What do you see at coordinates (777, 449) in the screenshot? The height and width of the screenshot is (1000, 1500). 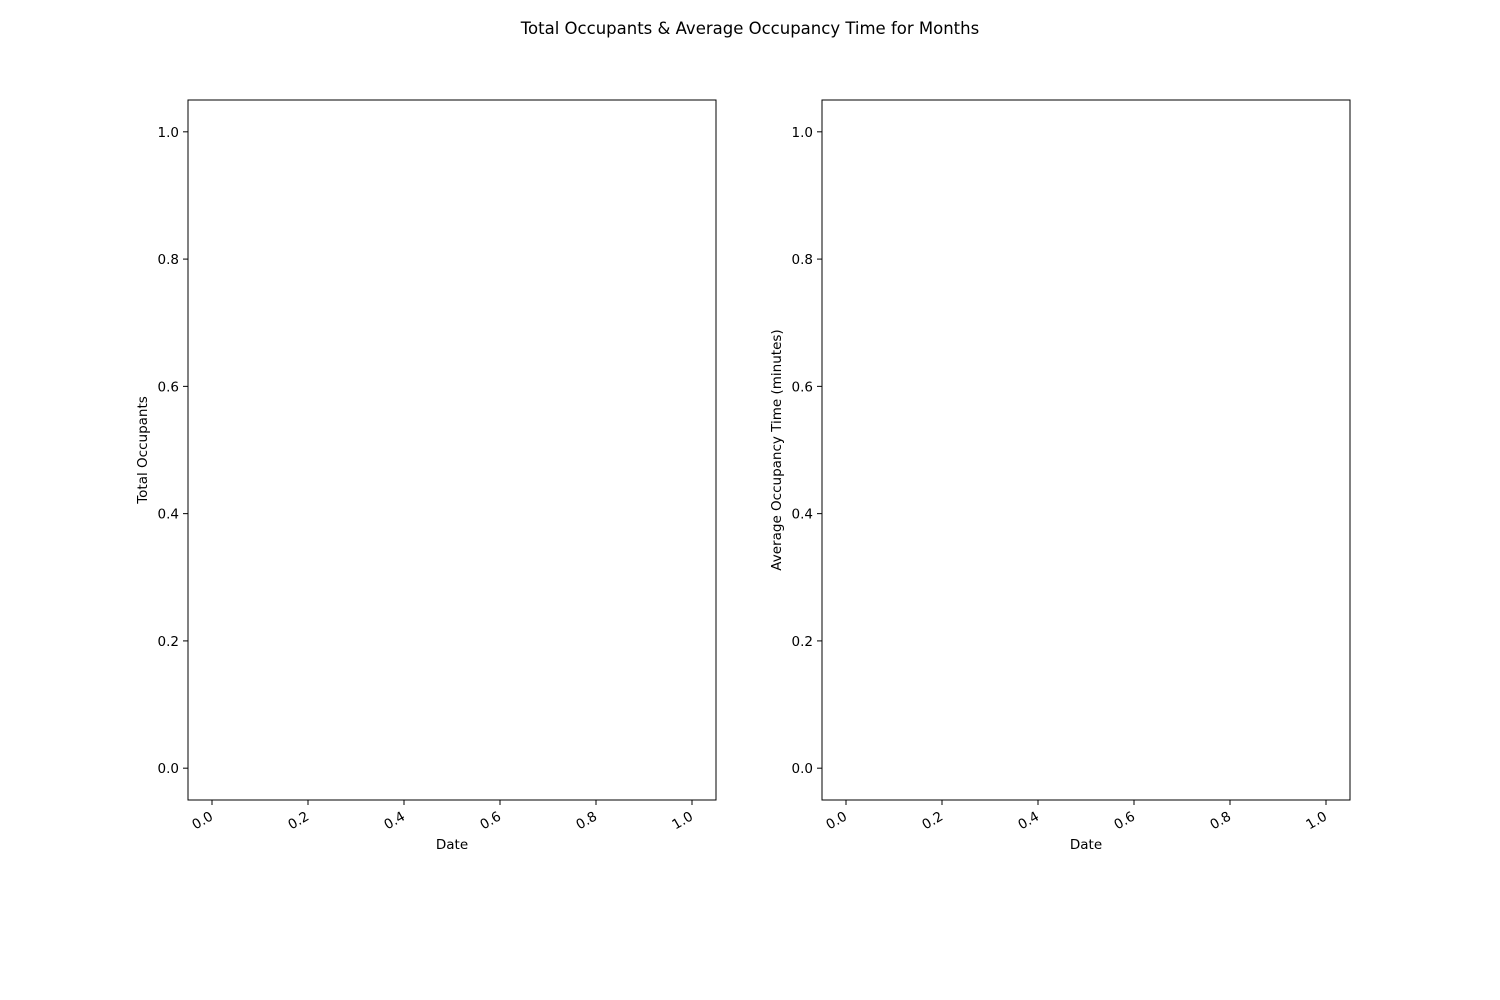 I see `y-axis-label: Average Occupancy Time (minutes)` at bounding box center [777, 449].